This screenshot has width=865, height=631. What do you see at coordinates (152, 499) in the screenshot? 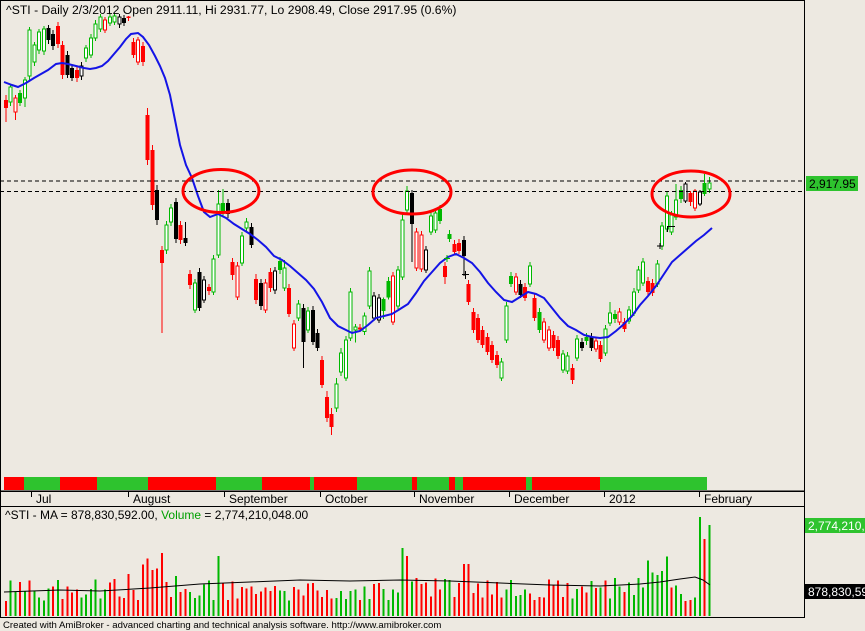
I see `svg-text: August` at bounding box center [152, 499].